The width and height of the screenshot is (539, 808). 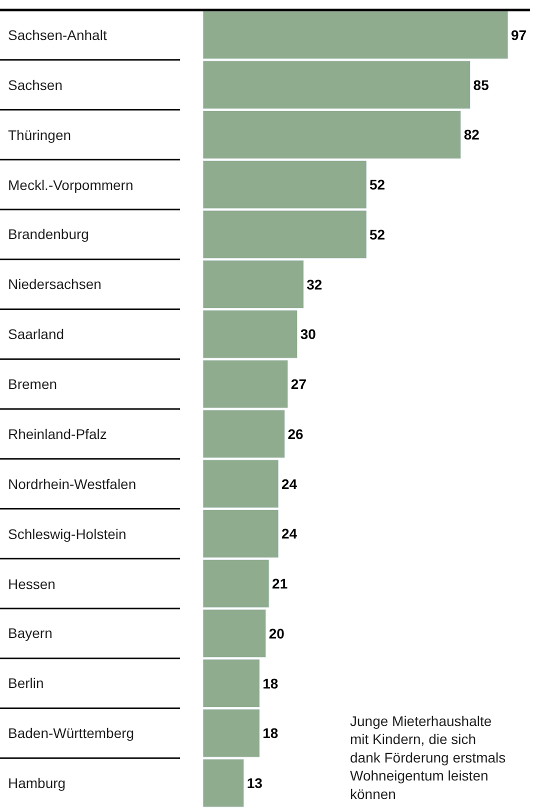 I want to click on y-tick-label: Niedersachsen, so click(x=55, y=284).